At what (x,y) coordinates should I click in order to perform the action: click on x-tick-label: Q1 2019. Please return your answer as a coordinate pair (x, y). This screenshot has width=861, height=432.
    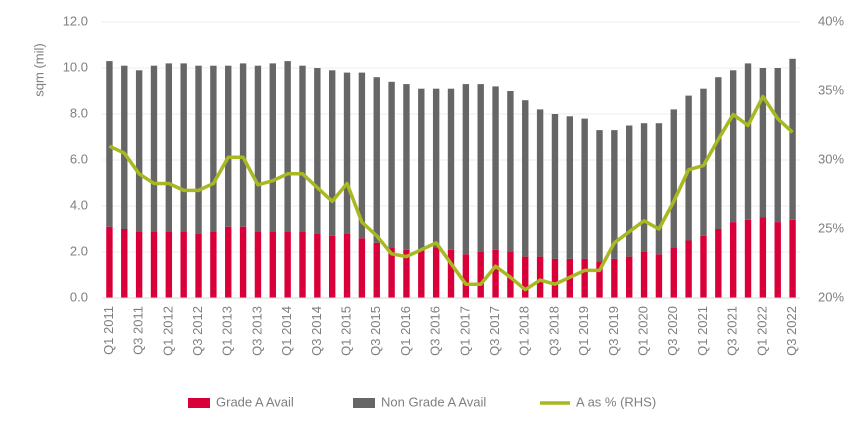
    Looking at the image, I should click on (583, 331).